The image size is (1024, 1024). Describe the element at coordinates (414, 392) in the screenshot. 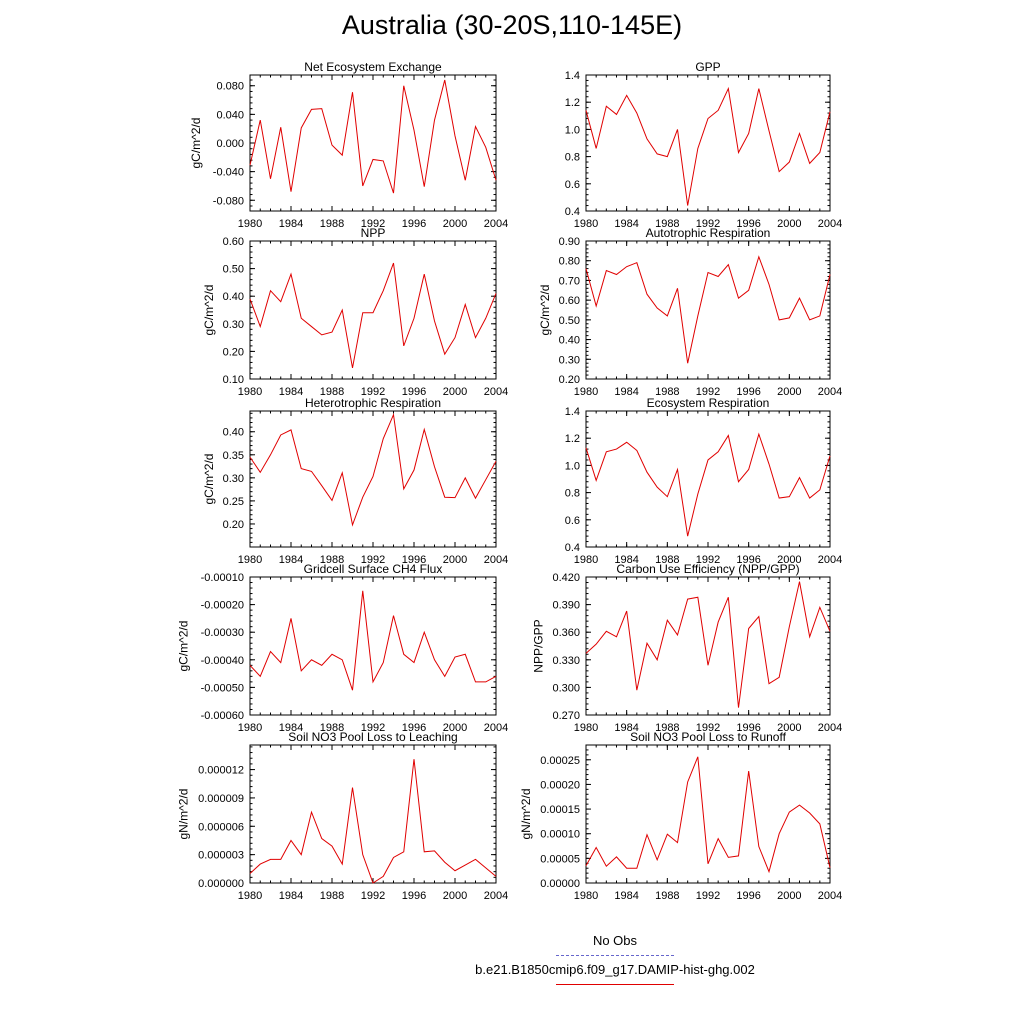

I see `panel-3-xtick-label: 1996` at that location.